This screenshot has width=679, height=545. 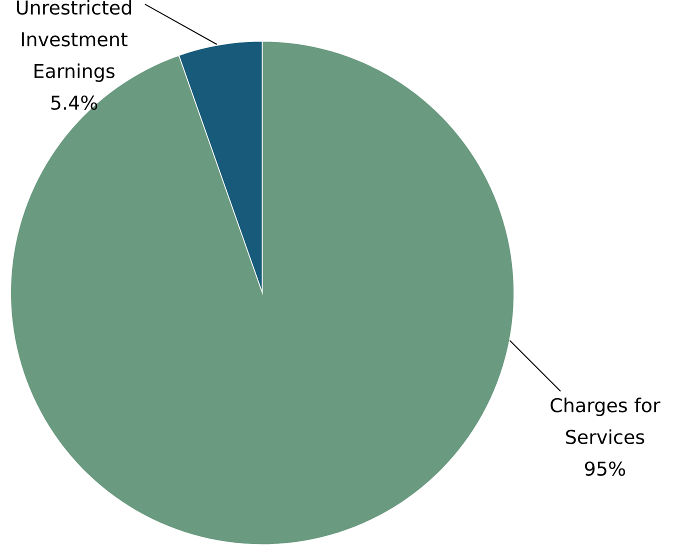 What do you see at coordinates (605, 468) in the screenshot?
I see `data-label: 95%` at bounding box center [605, 468].